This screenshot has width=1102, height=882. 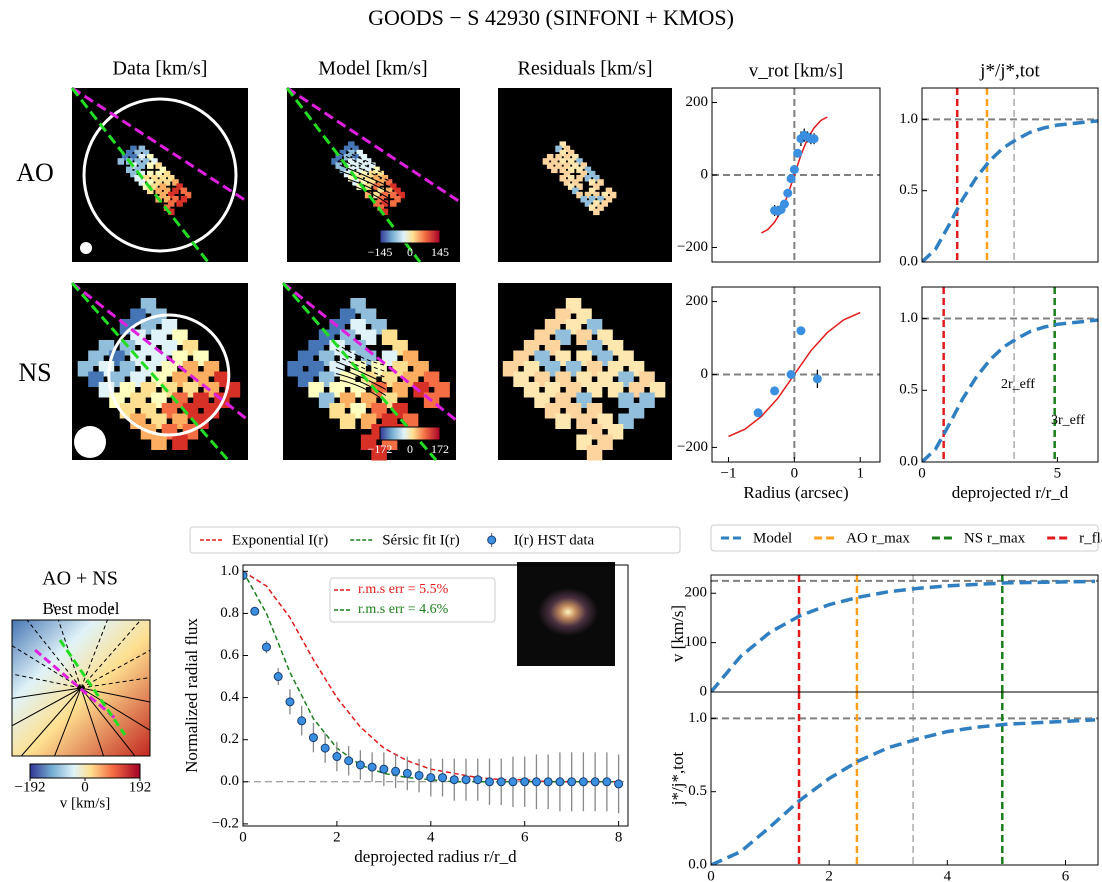 I want to click on panel: −145 0 145, so click(x=408, y=244).